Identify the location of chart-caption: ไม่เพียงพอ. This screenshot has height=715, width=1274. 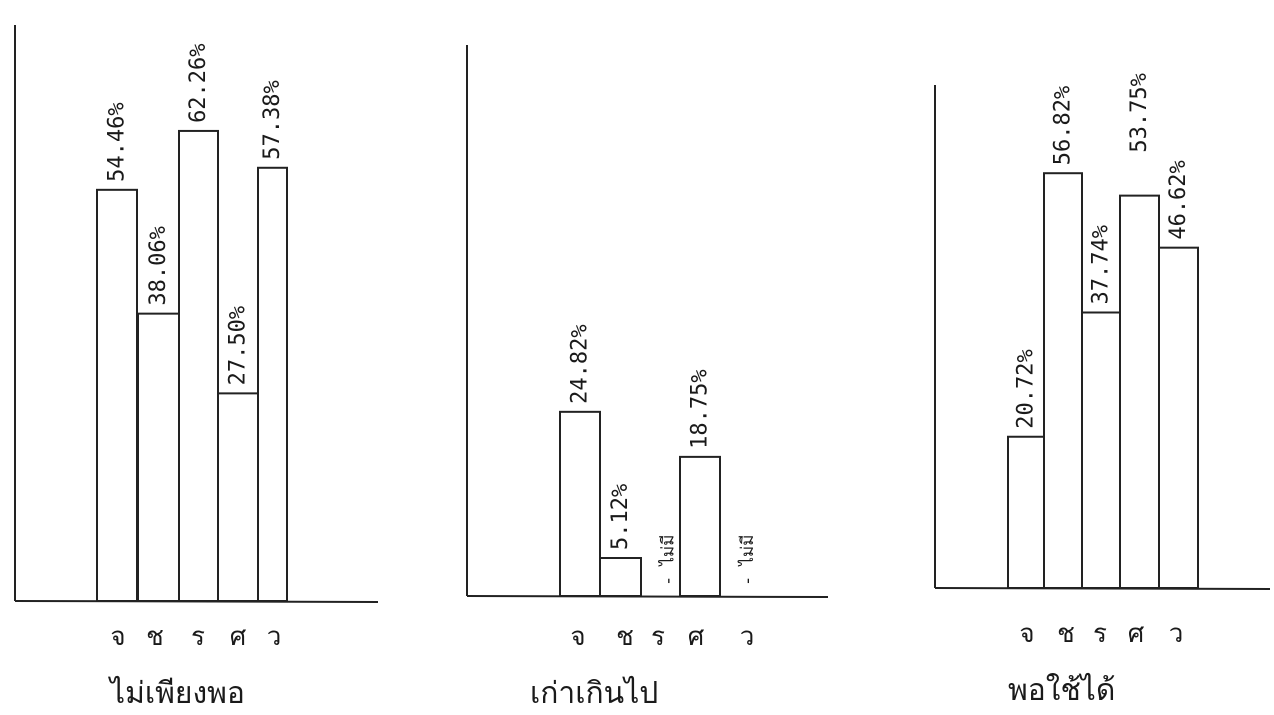
(176, 693).